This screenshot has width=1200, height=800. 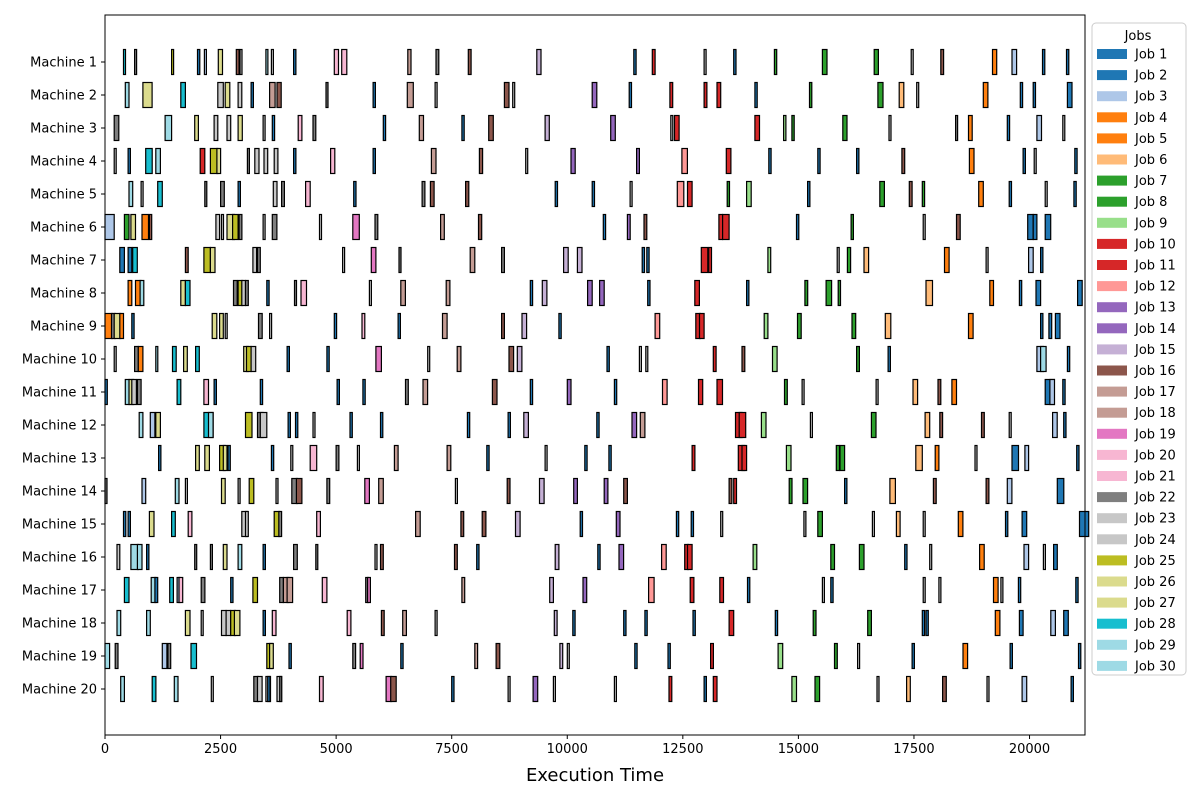 What do you see at coordinates (1155, 266) in the screenshot?
I see `legend-label: Job 11` at bounding box center [1155, 266].